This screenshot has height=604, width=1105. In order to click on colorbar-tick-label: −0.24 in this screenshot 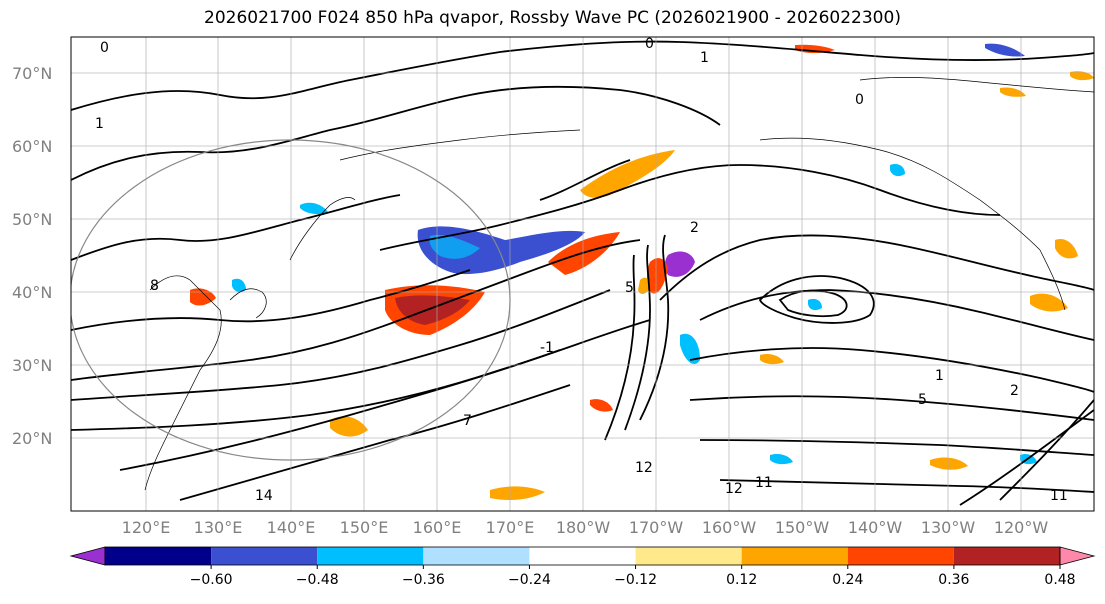, I will do `click(529, 580)`.